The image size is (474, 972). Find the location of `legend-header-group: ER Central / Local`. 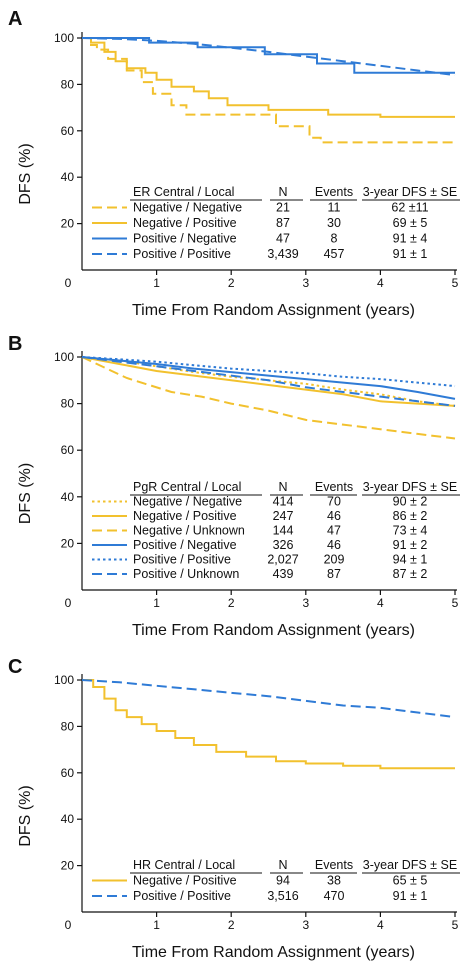

legend-header-group: ER Central / Local is located at coordinates (183, 192).